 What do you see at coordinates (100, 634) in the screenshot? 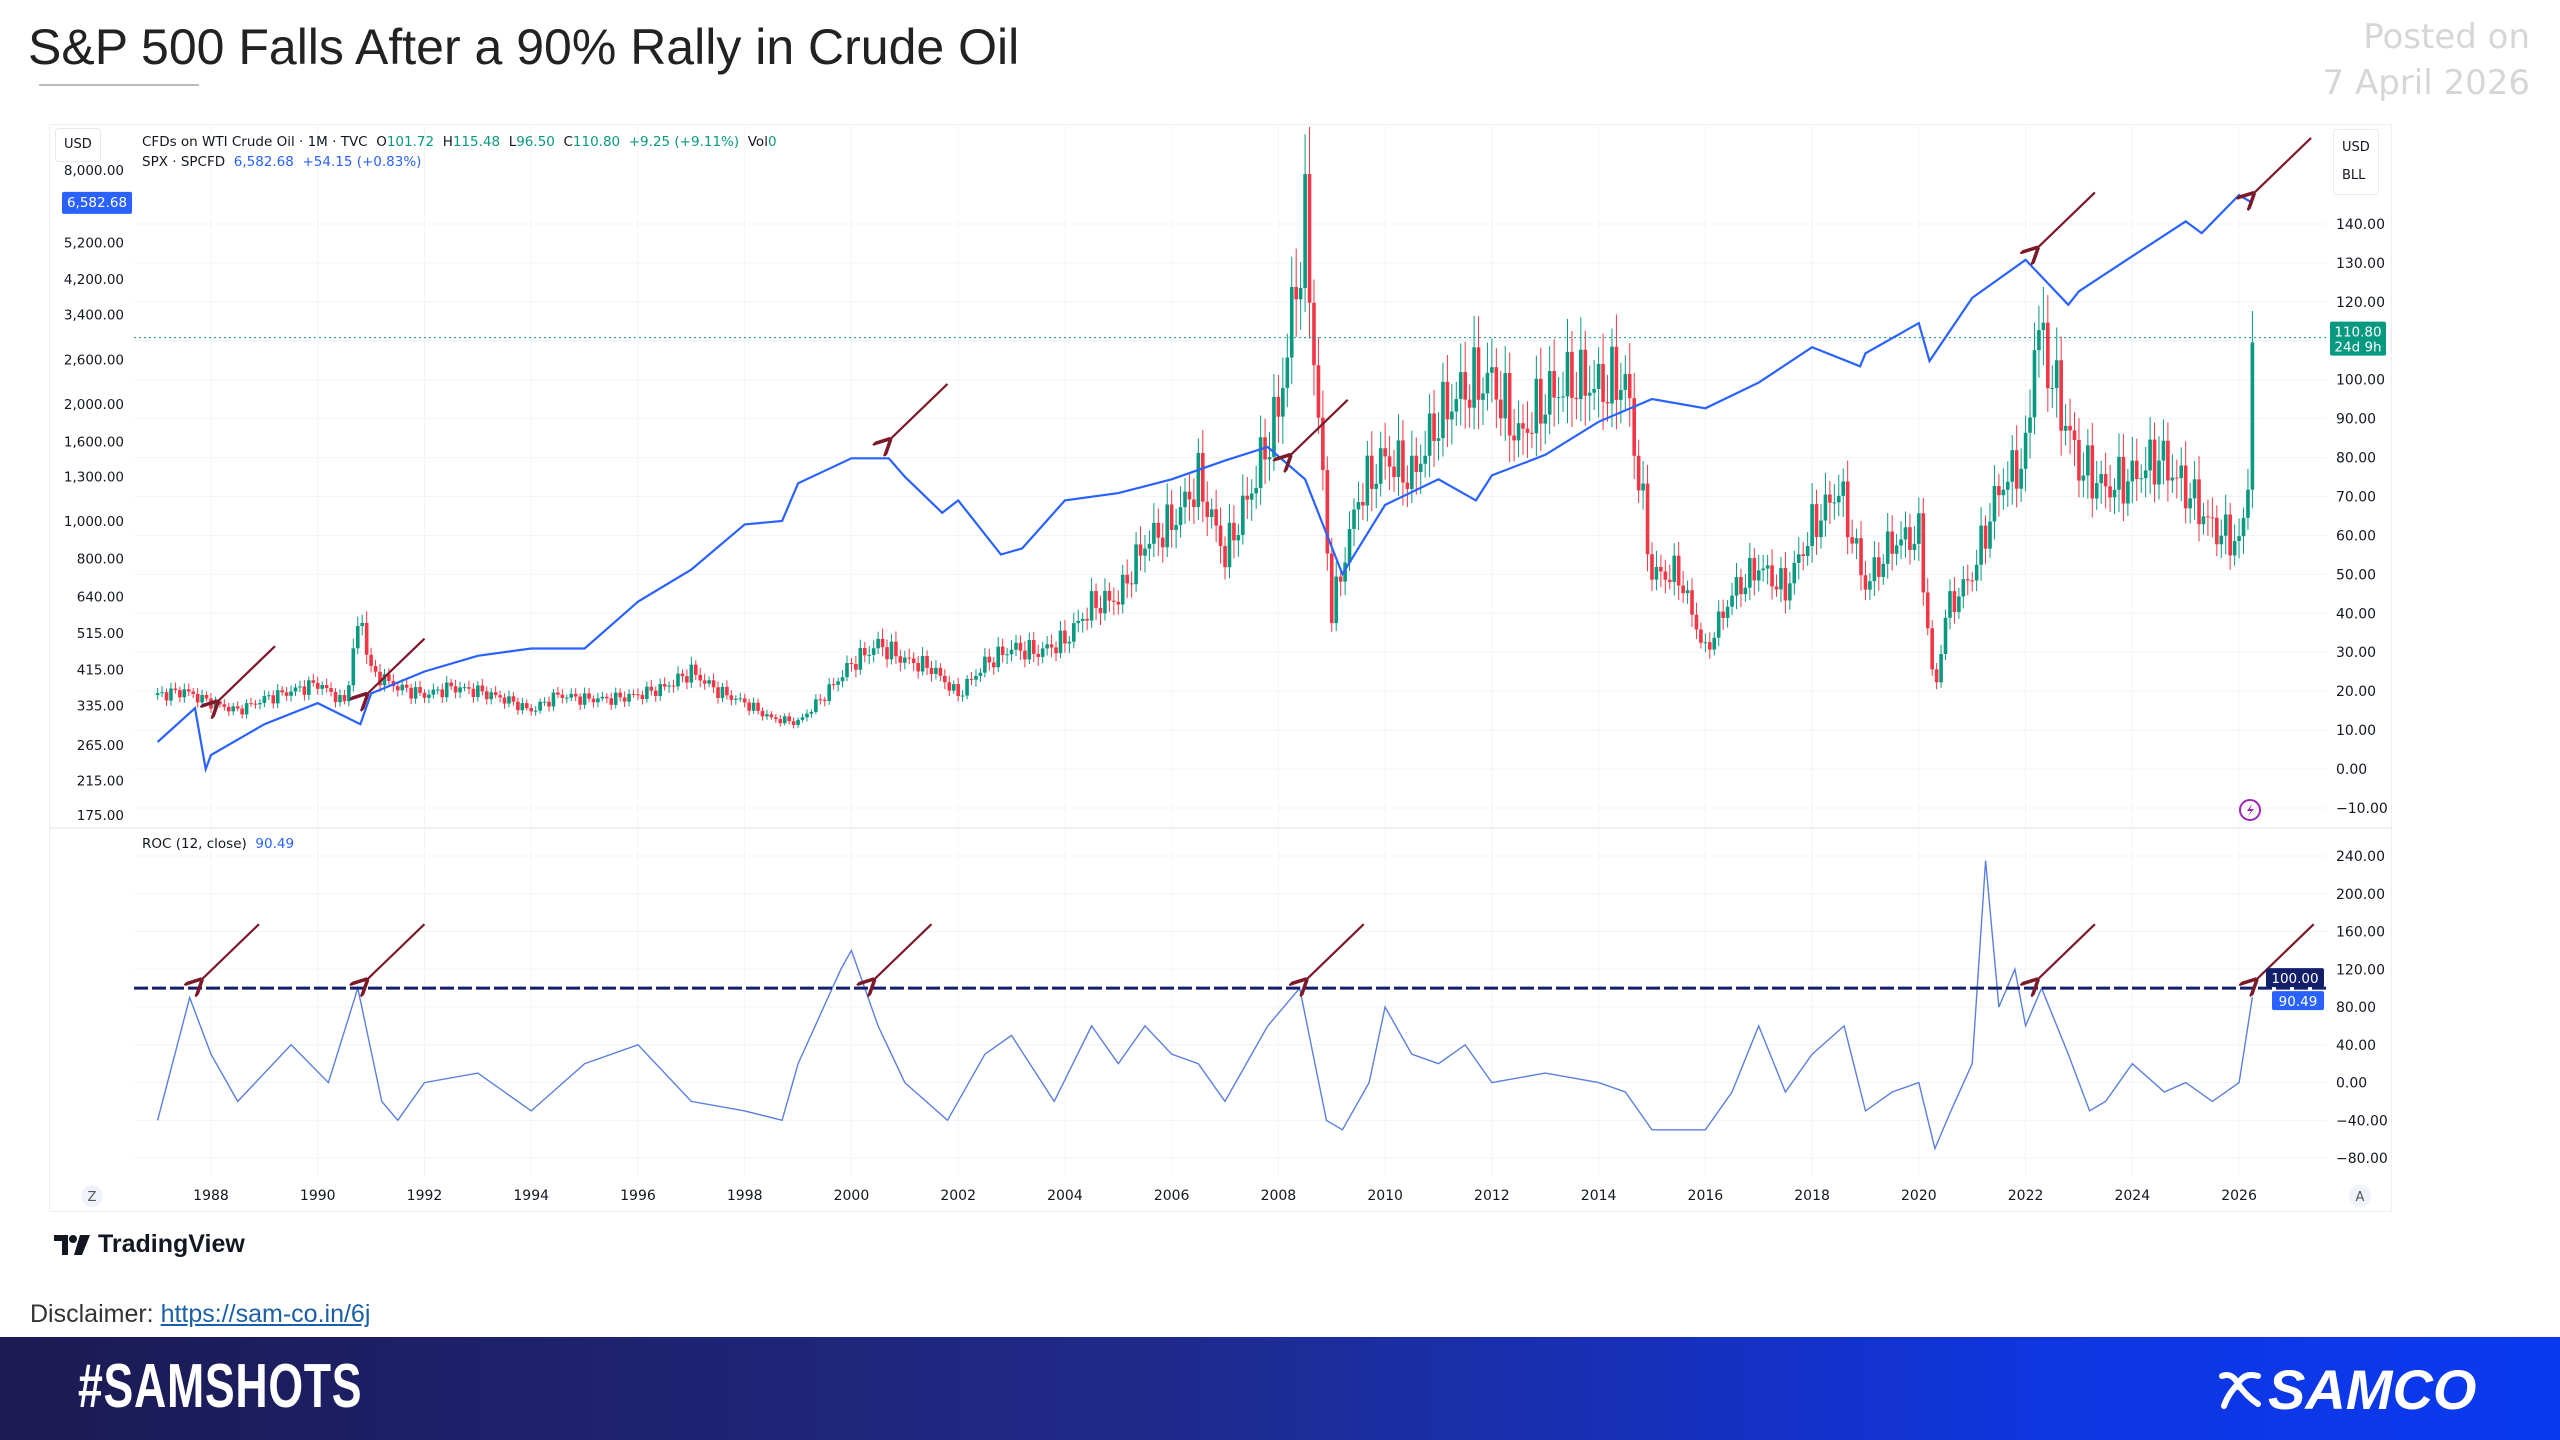
I see `left-tick-label: 515.00` at bounding box center [100, 634].